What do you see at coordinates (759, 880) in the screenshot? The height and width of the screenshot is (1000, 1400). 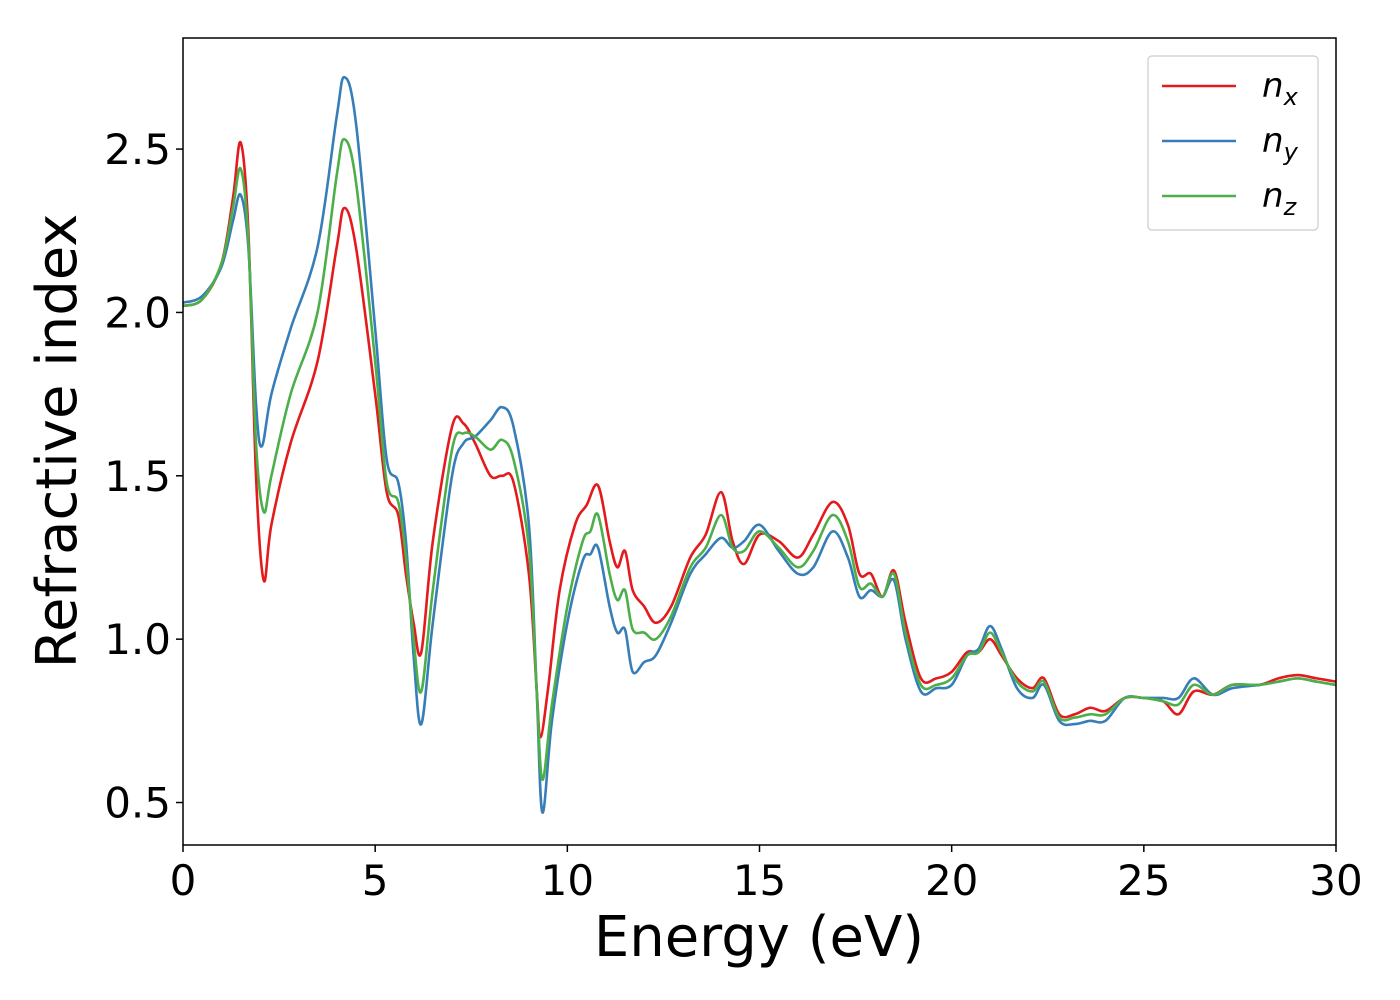 I see `x-tick-label: 15` at bounding box center [759, 880].